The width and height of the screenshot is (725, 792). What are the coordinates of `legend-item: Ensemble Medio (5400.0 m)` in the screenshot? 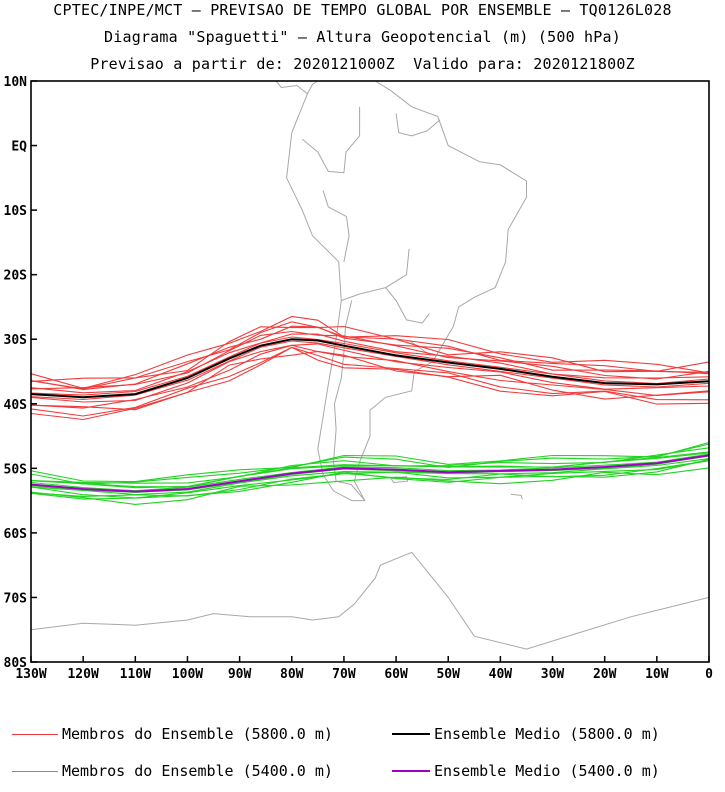 It's located at (526, 771).